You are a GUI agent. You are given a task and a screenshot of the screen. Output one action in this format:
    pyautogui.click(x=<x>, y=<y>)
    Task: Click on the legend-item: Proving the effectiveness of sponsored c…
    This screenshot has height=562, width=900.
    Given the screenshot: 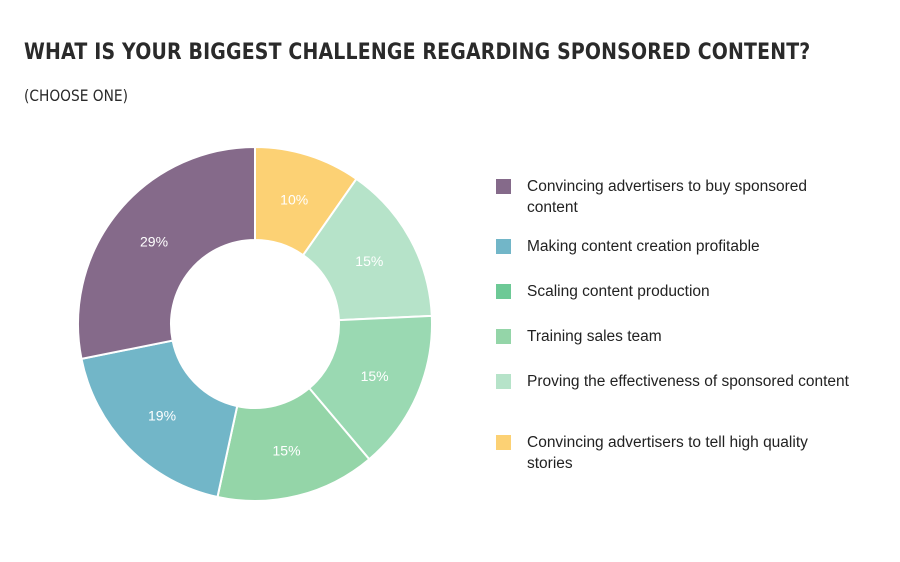 What is the action you would take?
    pyautogui.click(x=676, y=381)
    